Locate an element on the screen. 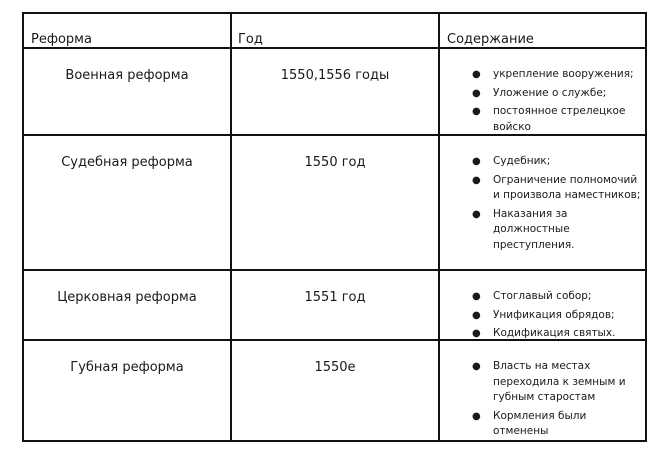 This screenshot has height=453, width=663. cell-year: 1550 год is located at coordinates (335, 162).